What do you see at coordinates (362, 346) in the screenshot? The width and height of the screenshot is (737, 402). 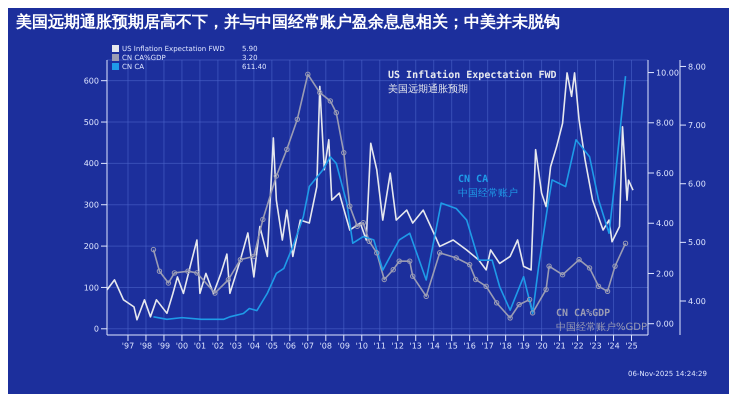 I see `x-tick-label: '10` at bounding box center [362, 346].